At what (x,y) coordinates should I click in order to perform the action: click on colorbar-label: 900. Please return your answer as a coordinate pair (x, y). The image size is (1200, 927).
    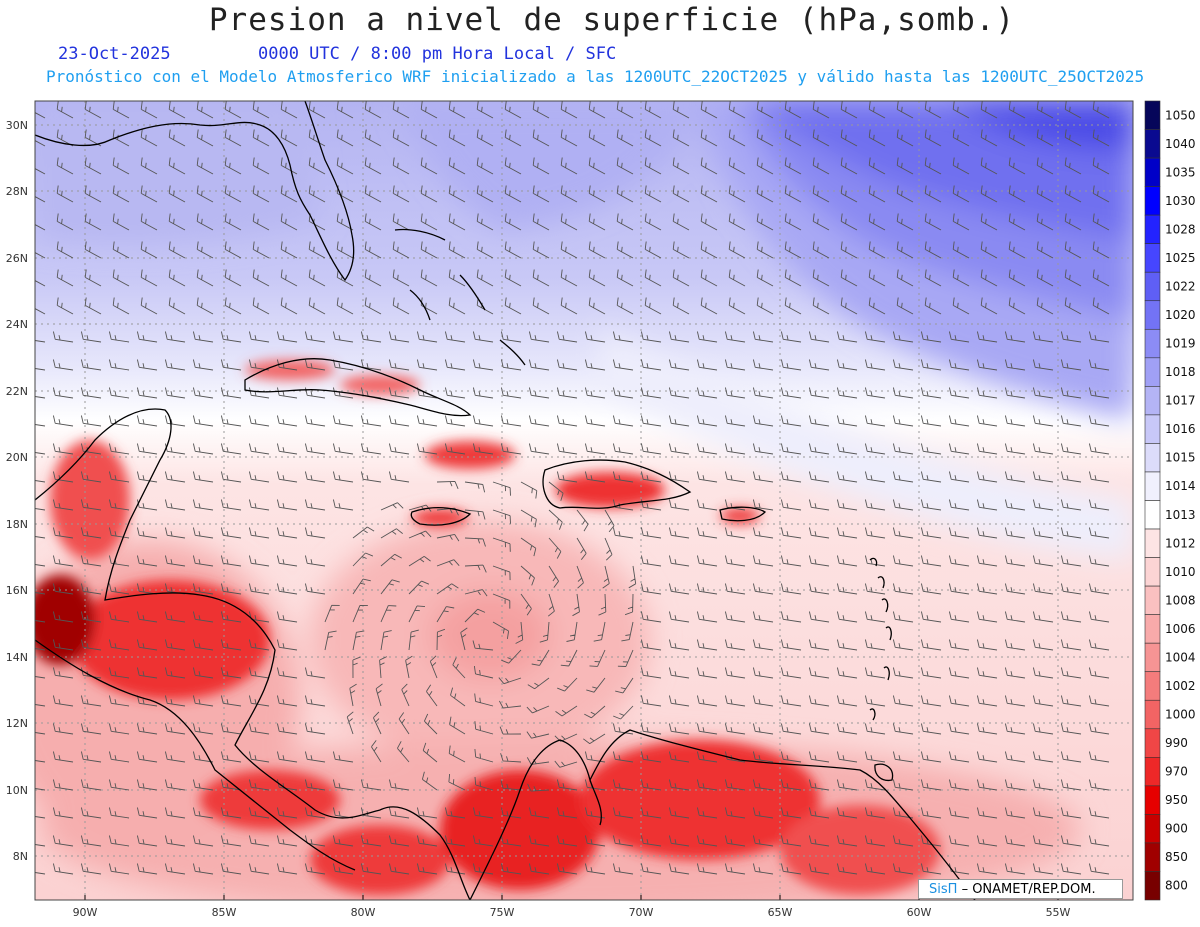
    Looking at the image, I should click on (1176, 829).